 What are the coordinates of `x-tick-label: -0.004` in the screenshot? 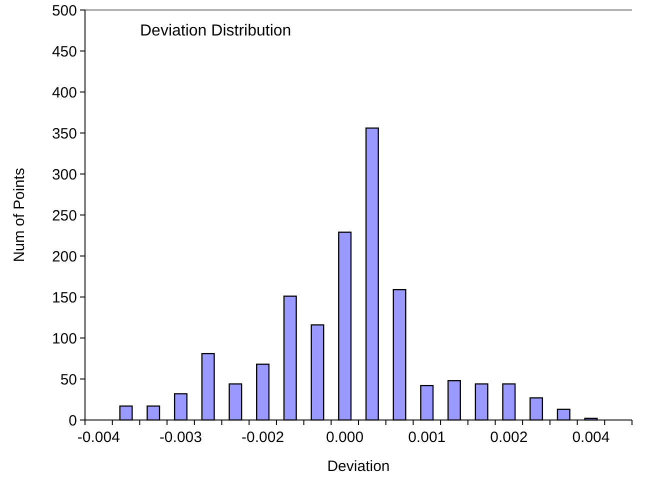 It's located at (98, 437).